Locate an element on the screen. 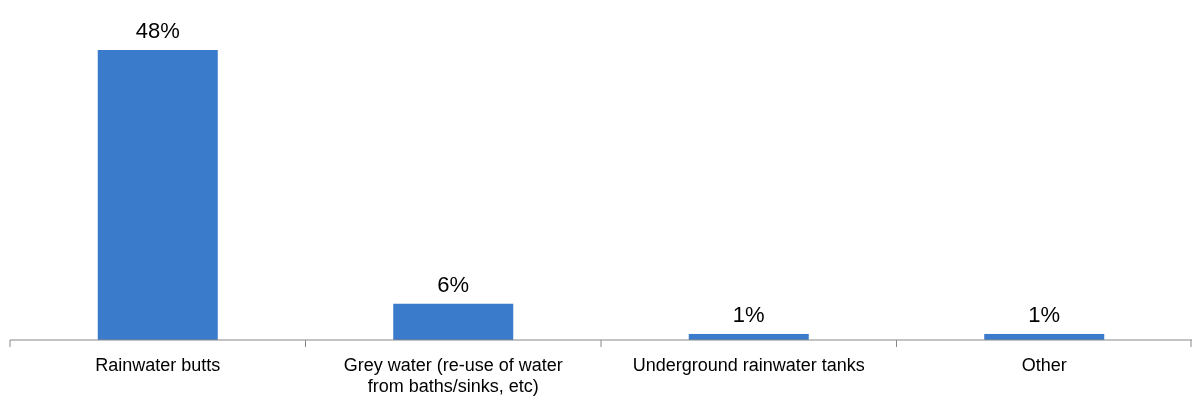 The width and height of the screenshot is (1192, 403). x-tick-label: Other is located at coordinates (1044, 365).